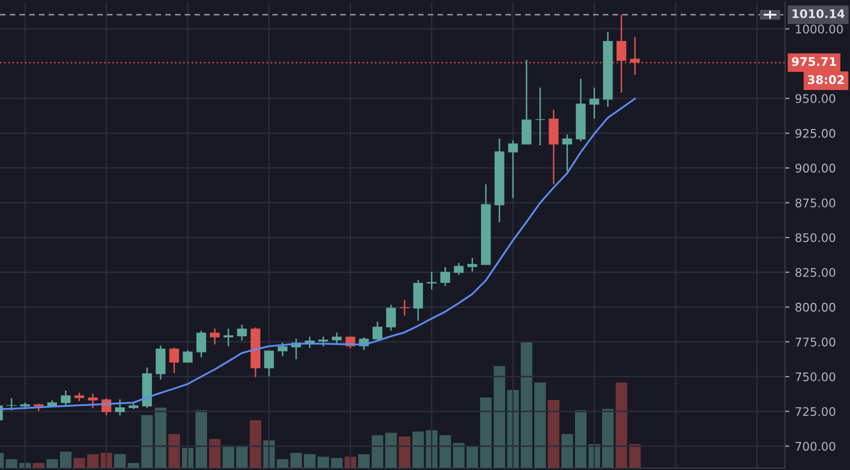  I want to click on y-tick-label: 800.00, so click(816, 307).